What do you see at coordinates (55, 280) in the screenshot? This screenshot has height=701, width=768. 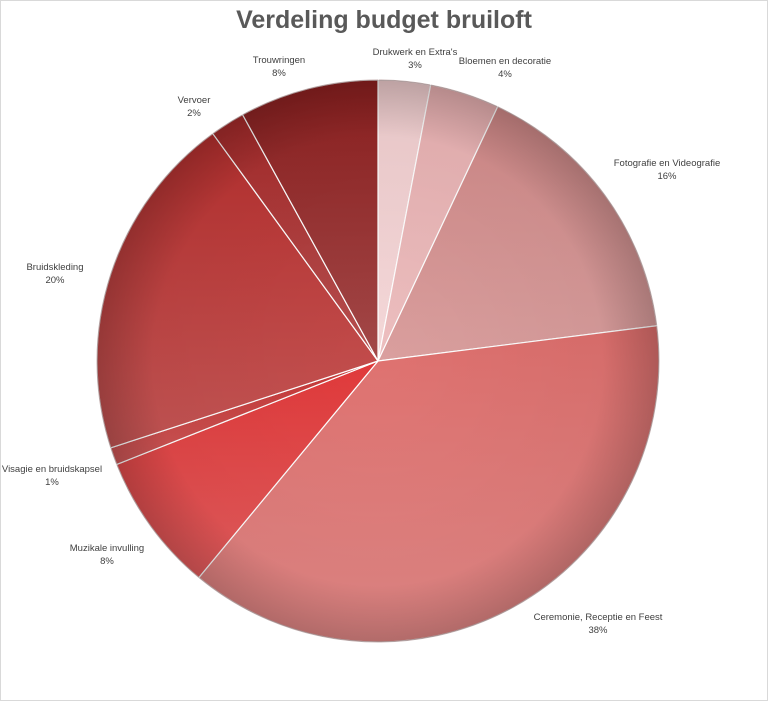 I see `slice-label-percent: 20%` at bounding box center [55, 280].